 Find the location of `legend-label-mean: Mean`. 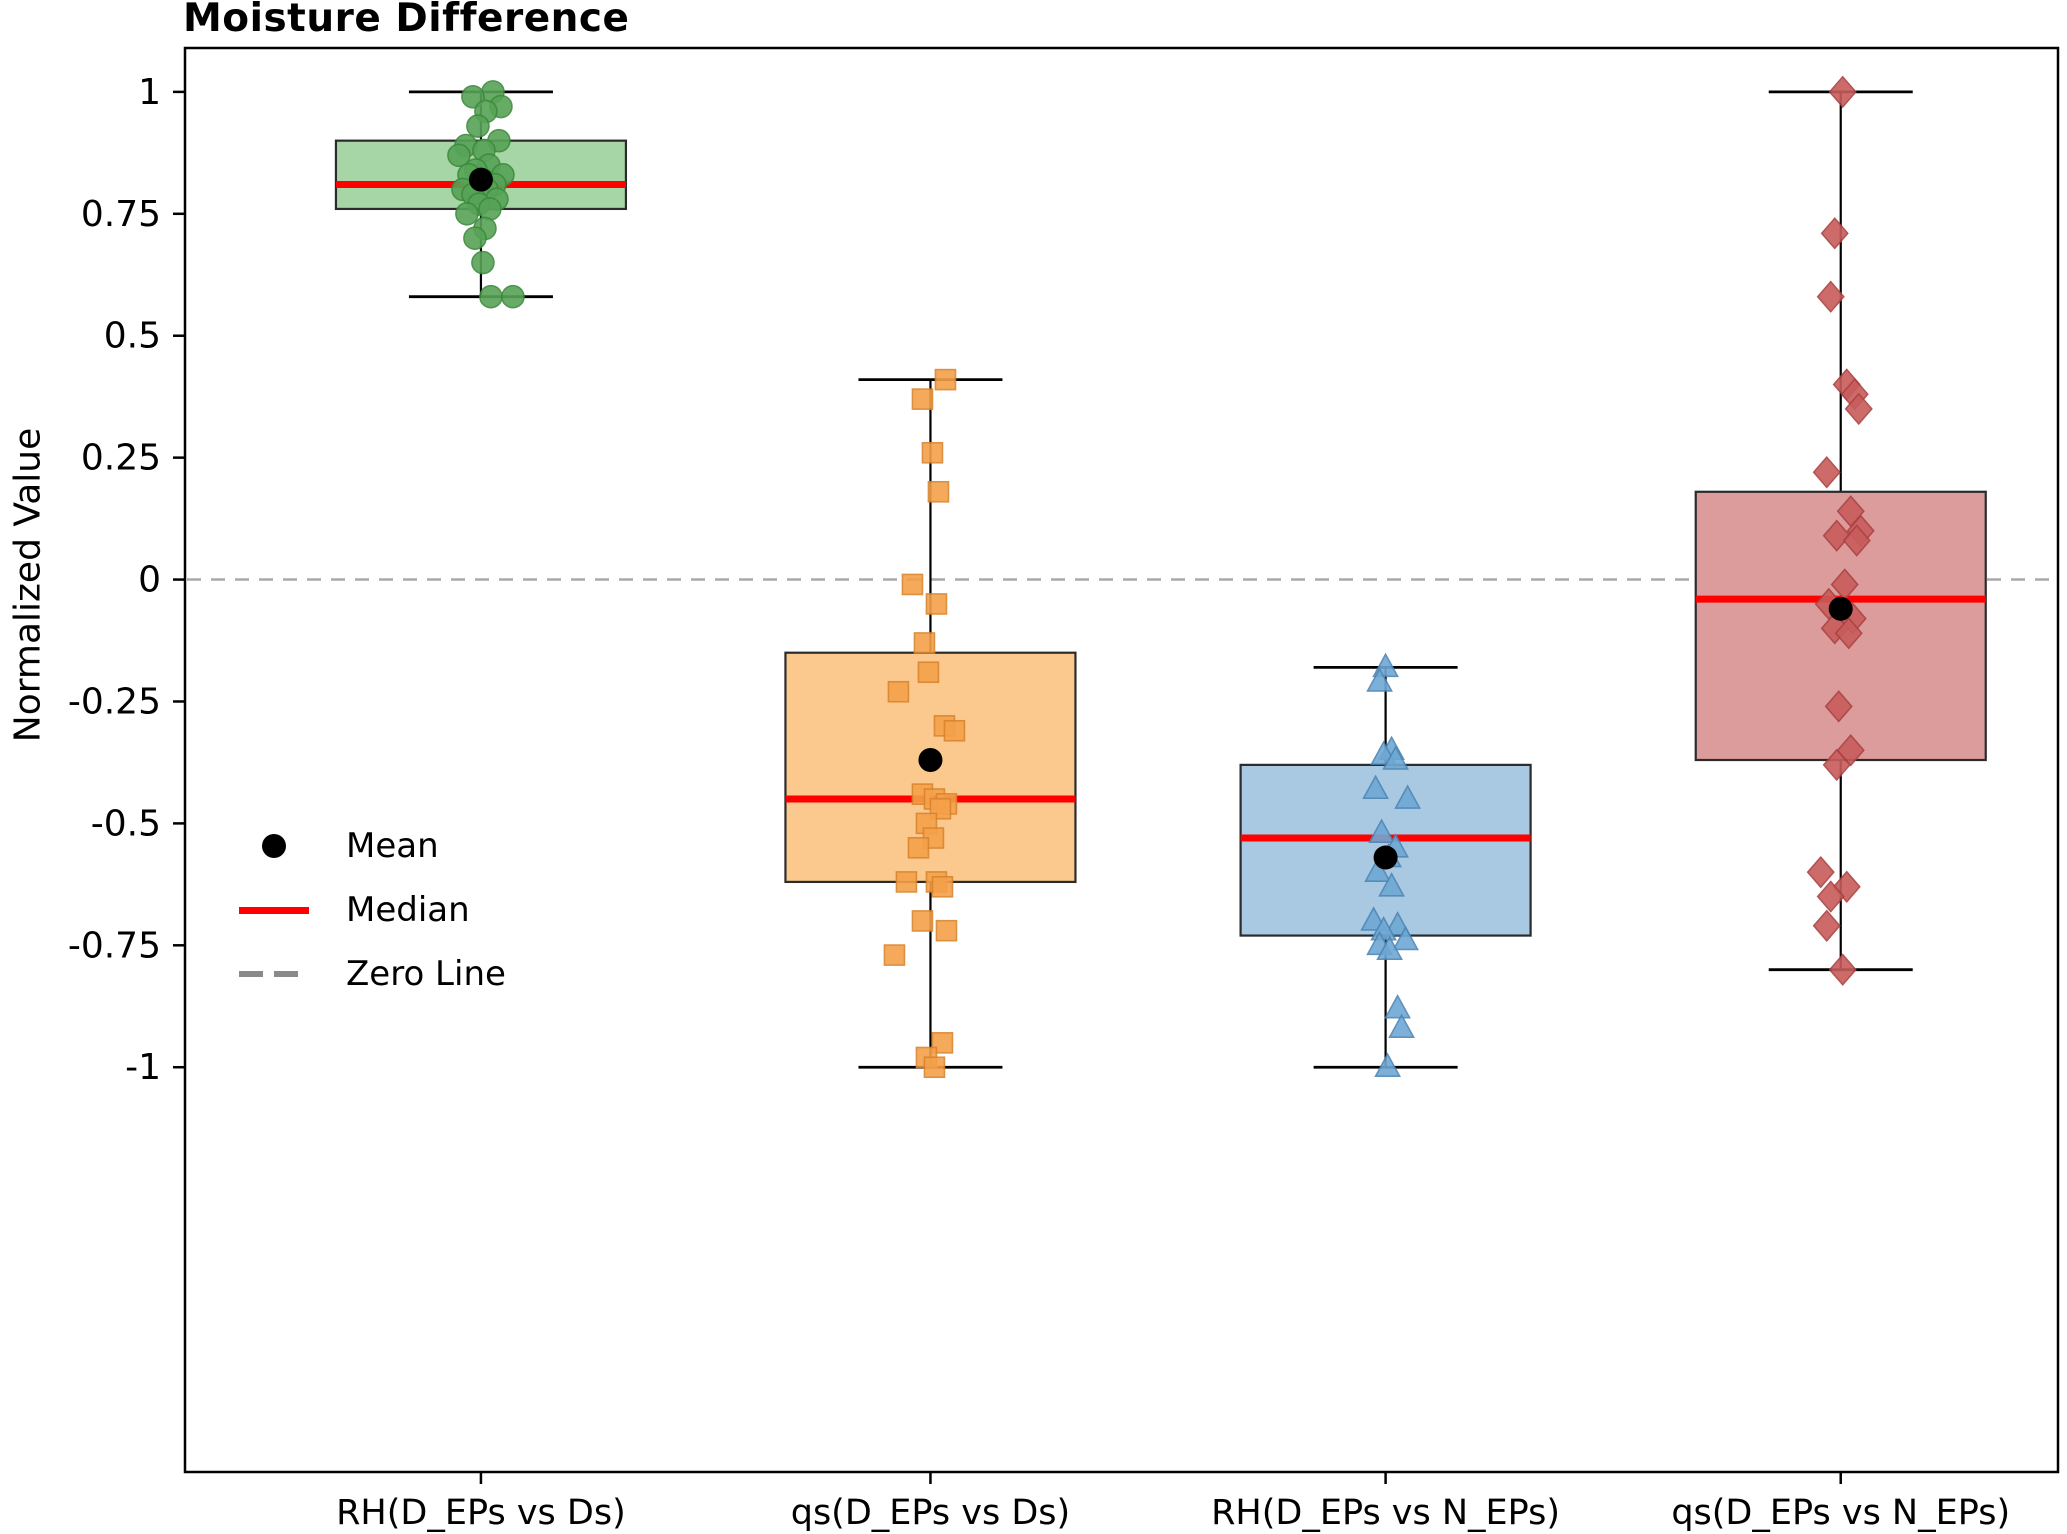

legend-label-mean: Mean is located at coordinates (392, 846).